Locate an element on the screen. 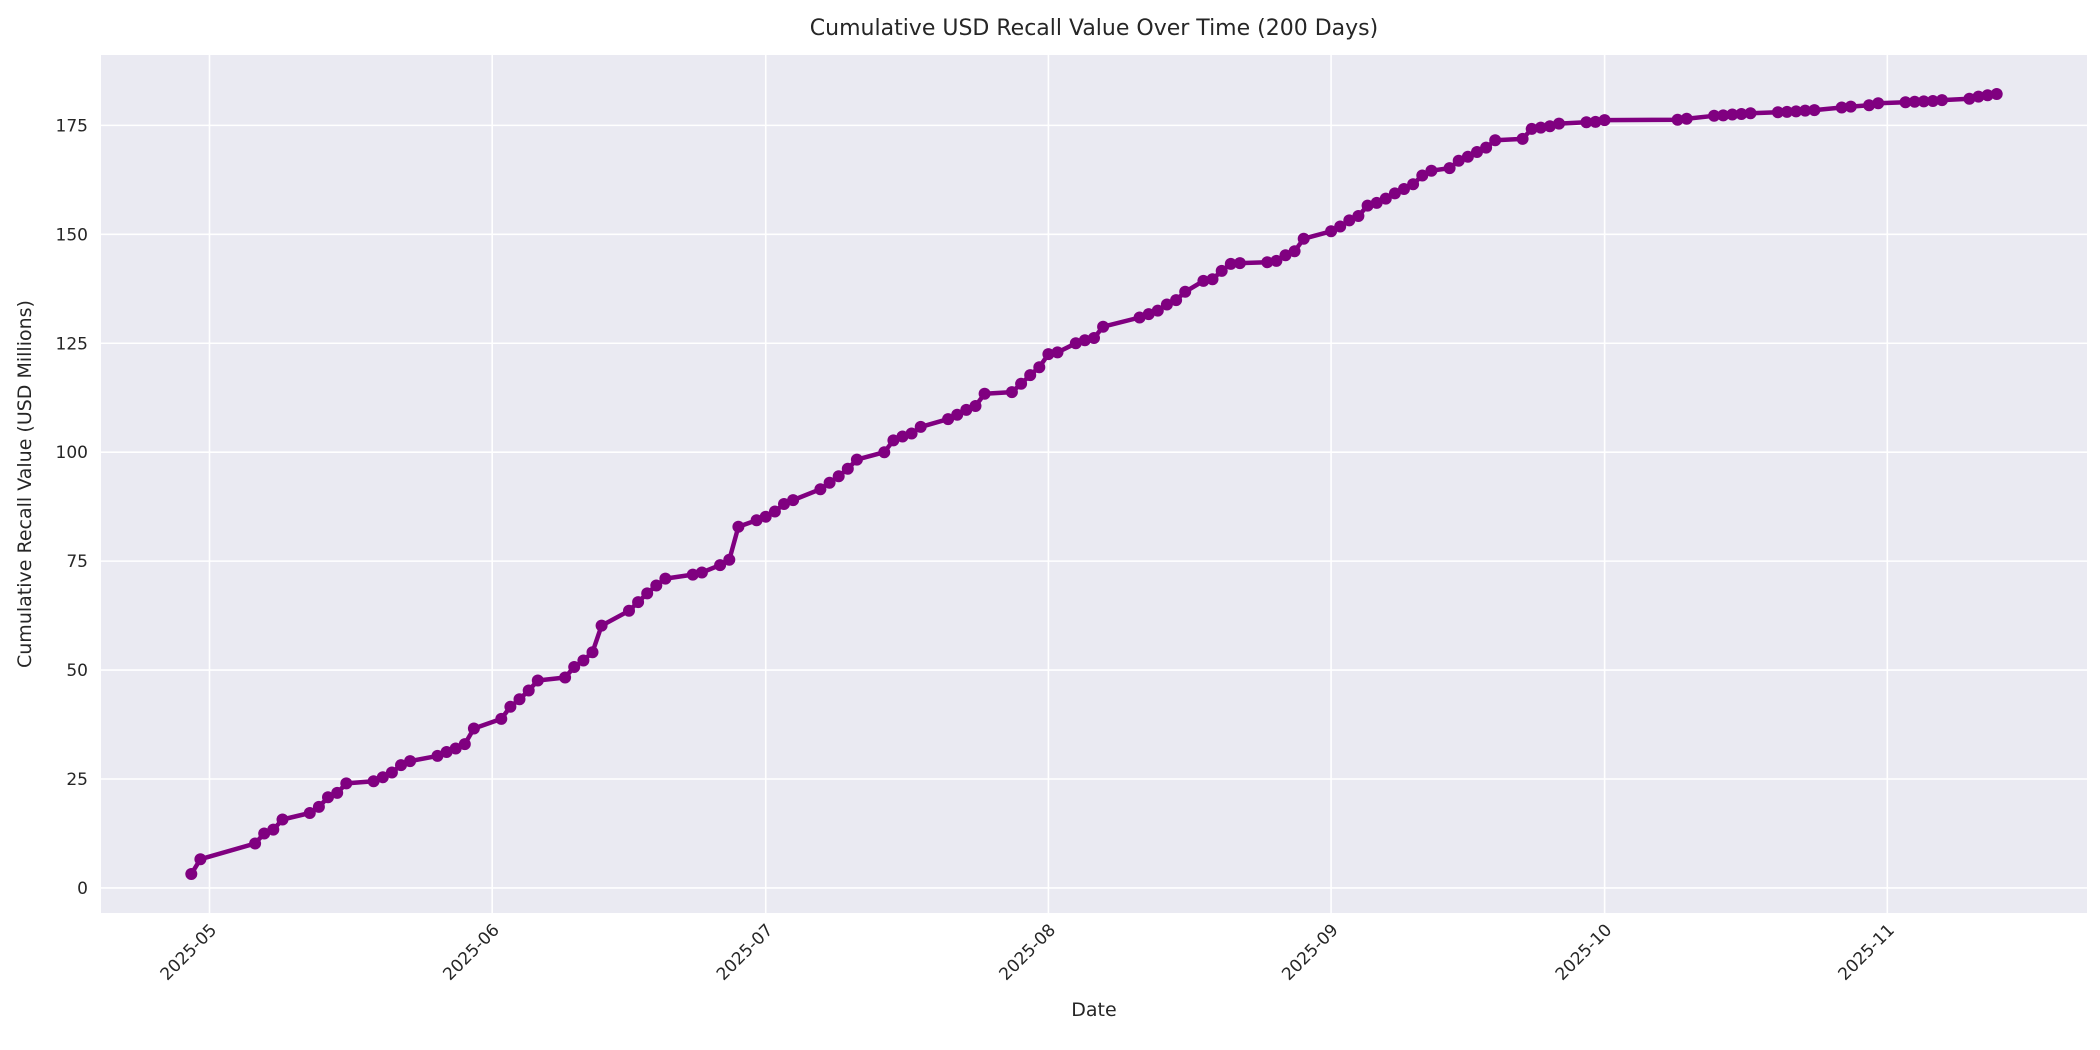 The height and width of the screenshot is (1050, 2100). y-tick-label: 175 is located at coordinates (72, 126).